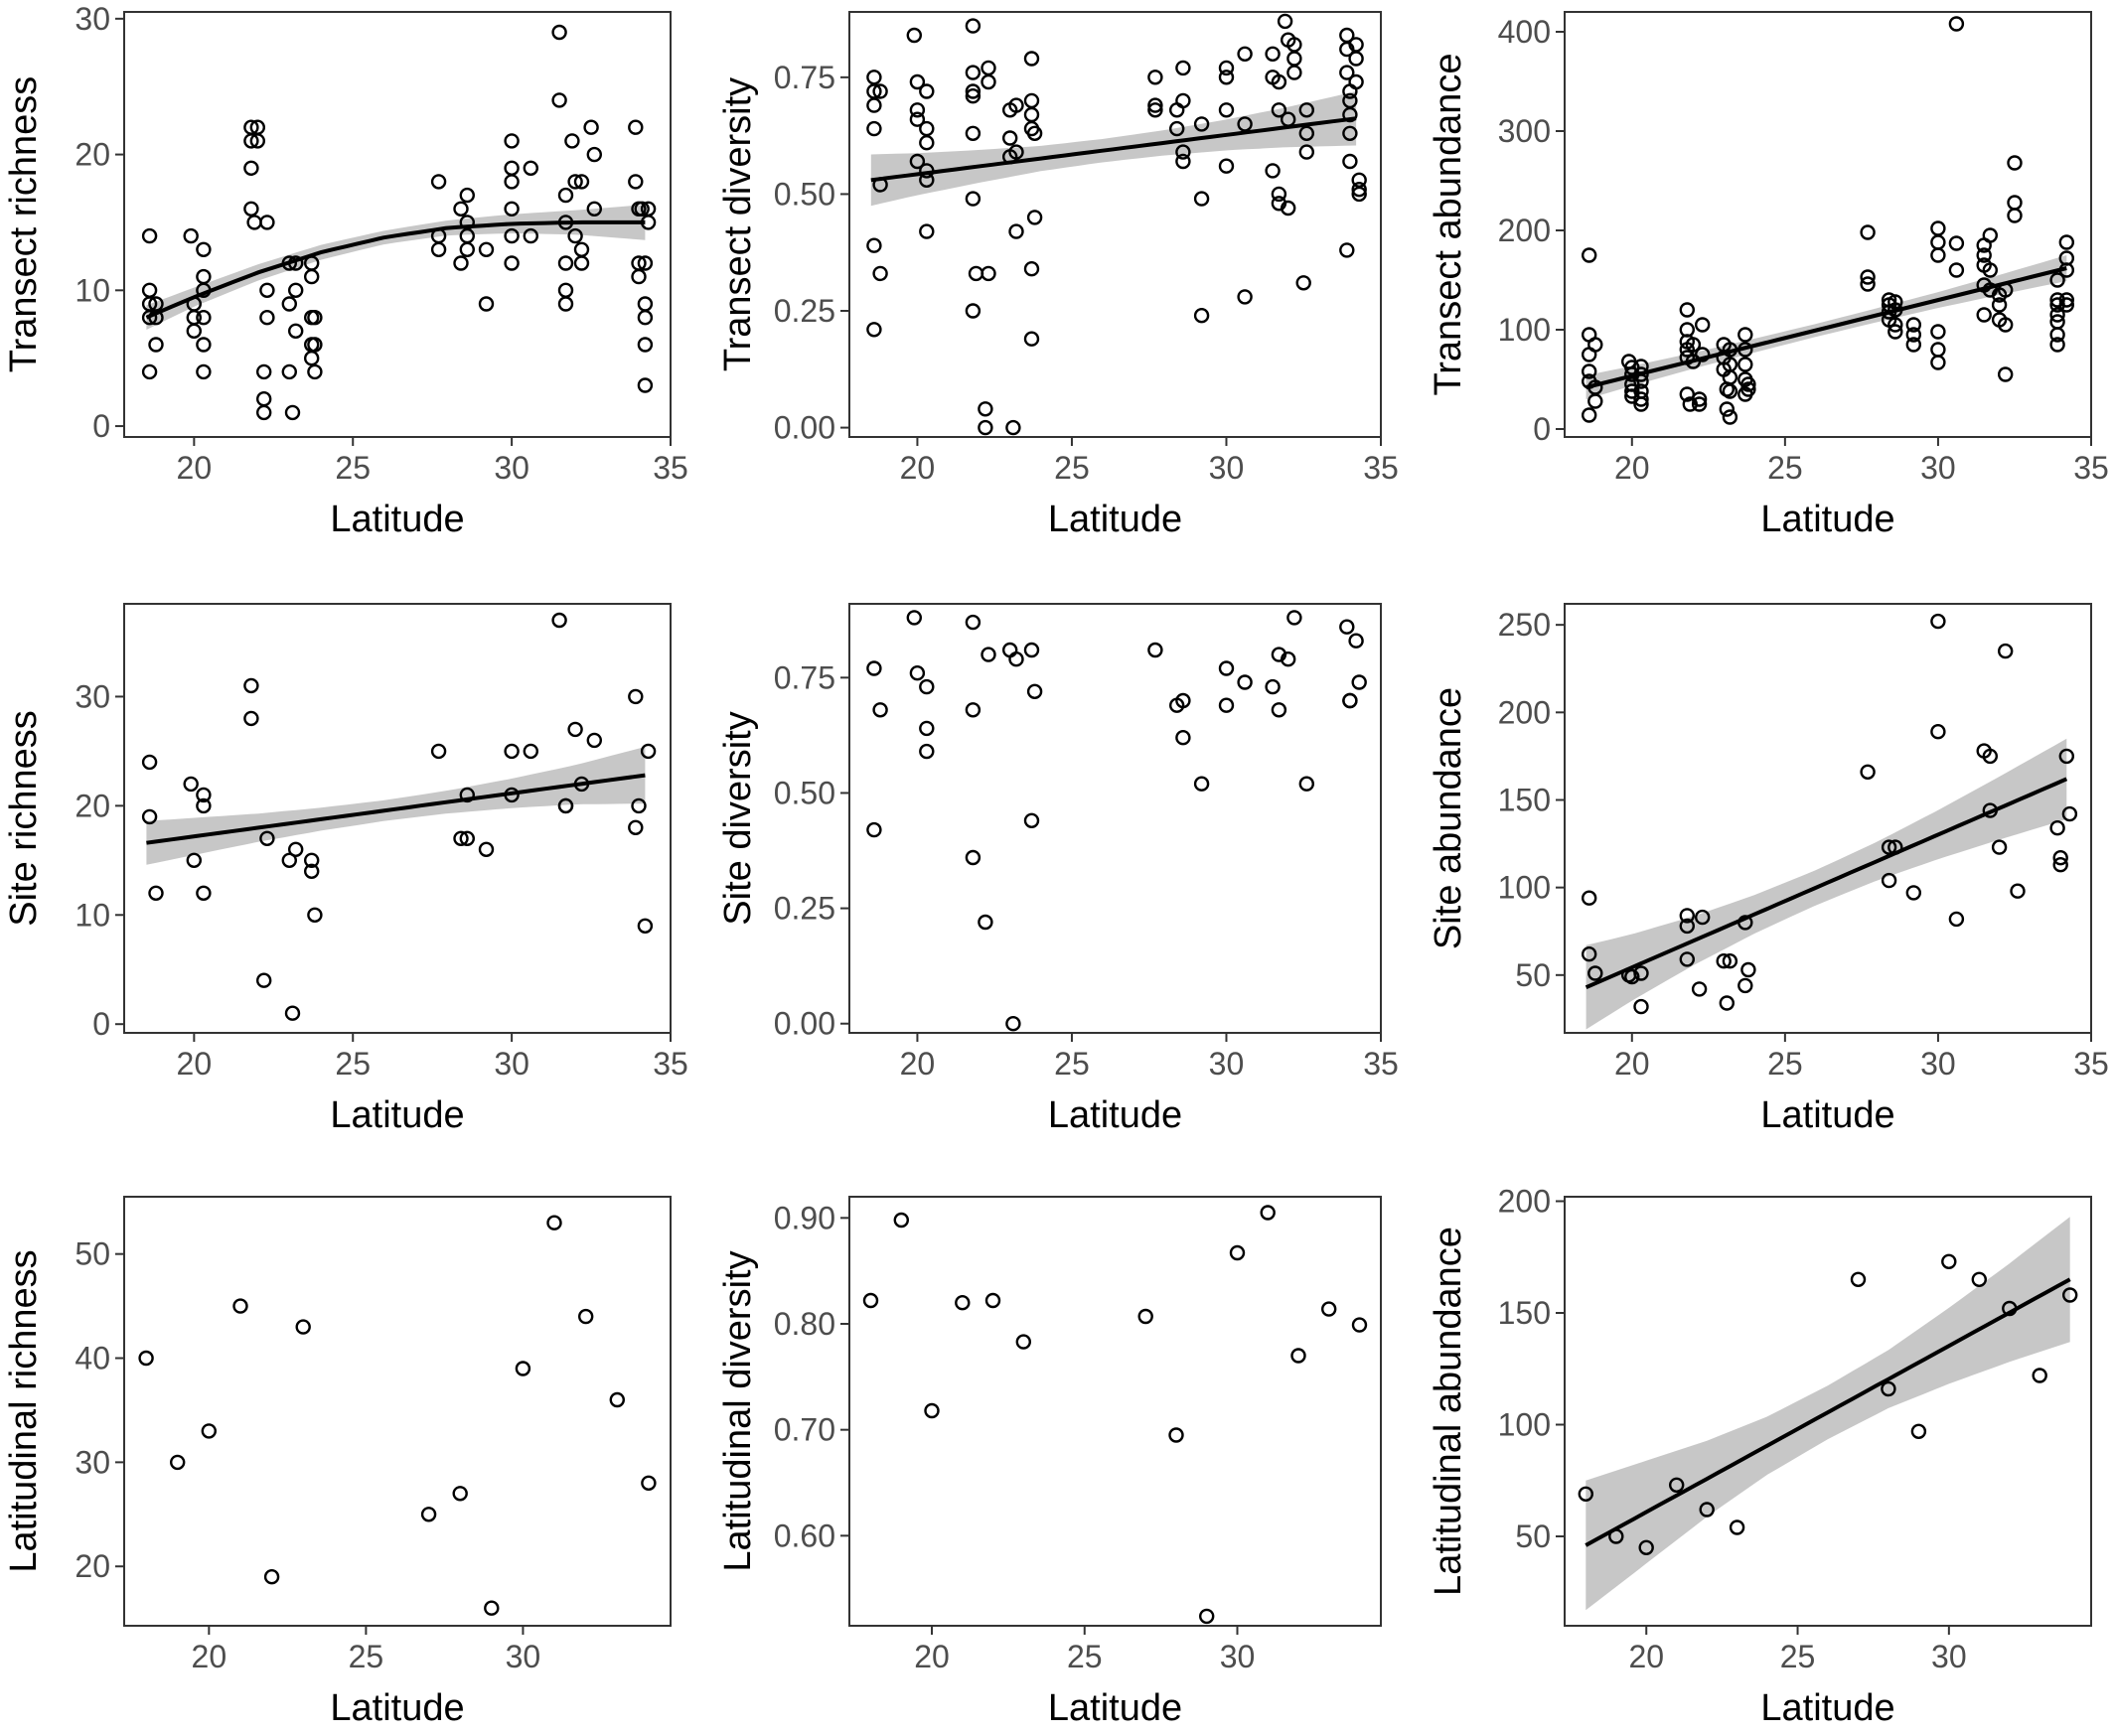 This screenshot has height=1736, width=2114. Describe the element at coordinates (1448, 1411) in the screenshot. I see `y-axis-title: Latitudinal abundance` at that location.